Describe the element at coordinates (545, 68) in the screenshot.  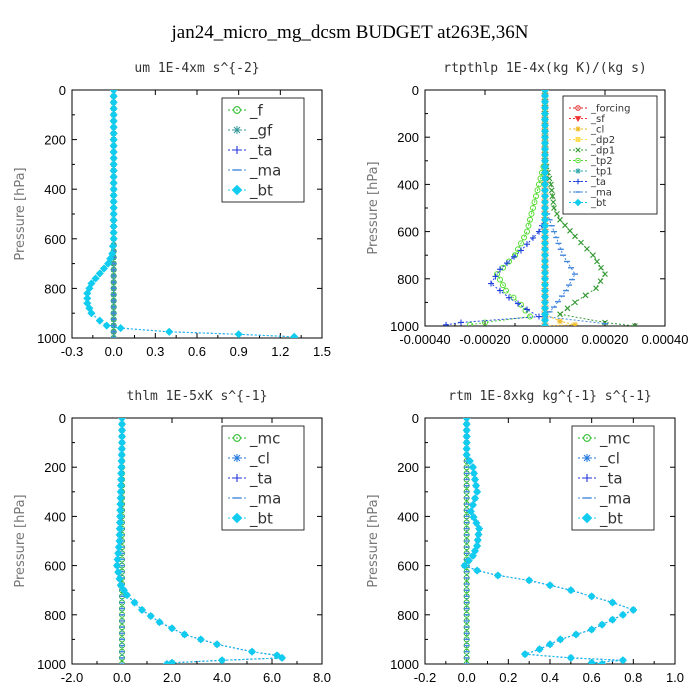
I see `panel-title: rtpthlp 1E-4x(kg K)/(kg s)` at that location.